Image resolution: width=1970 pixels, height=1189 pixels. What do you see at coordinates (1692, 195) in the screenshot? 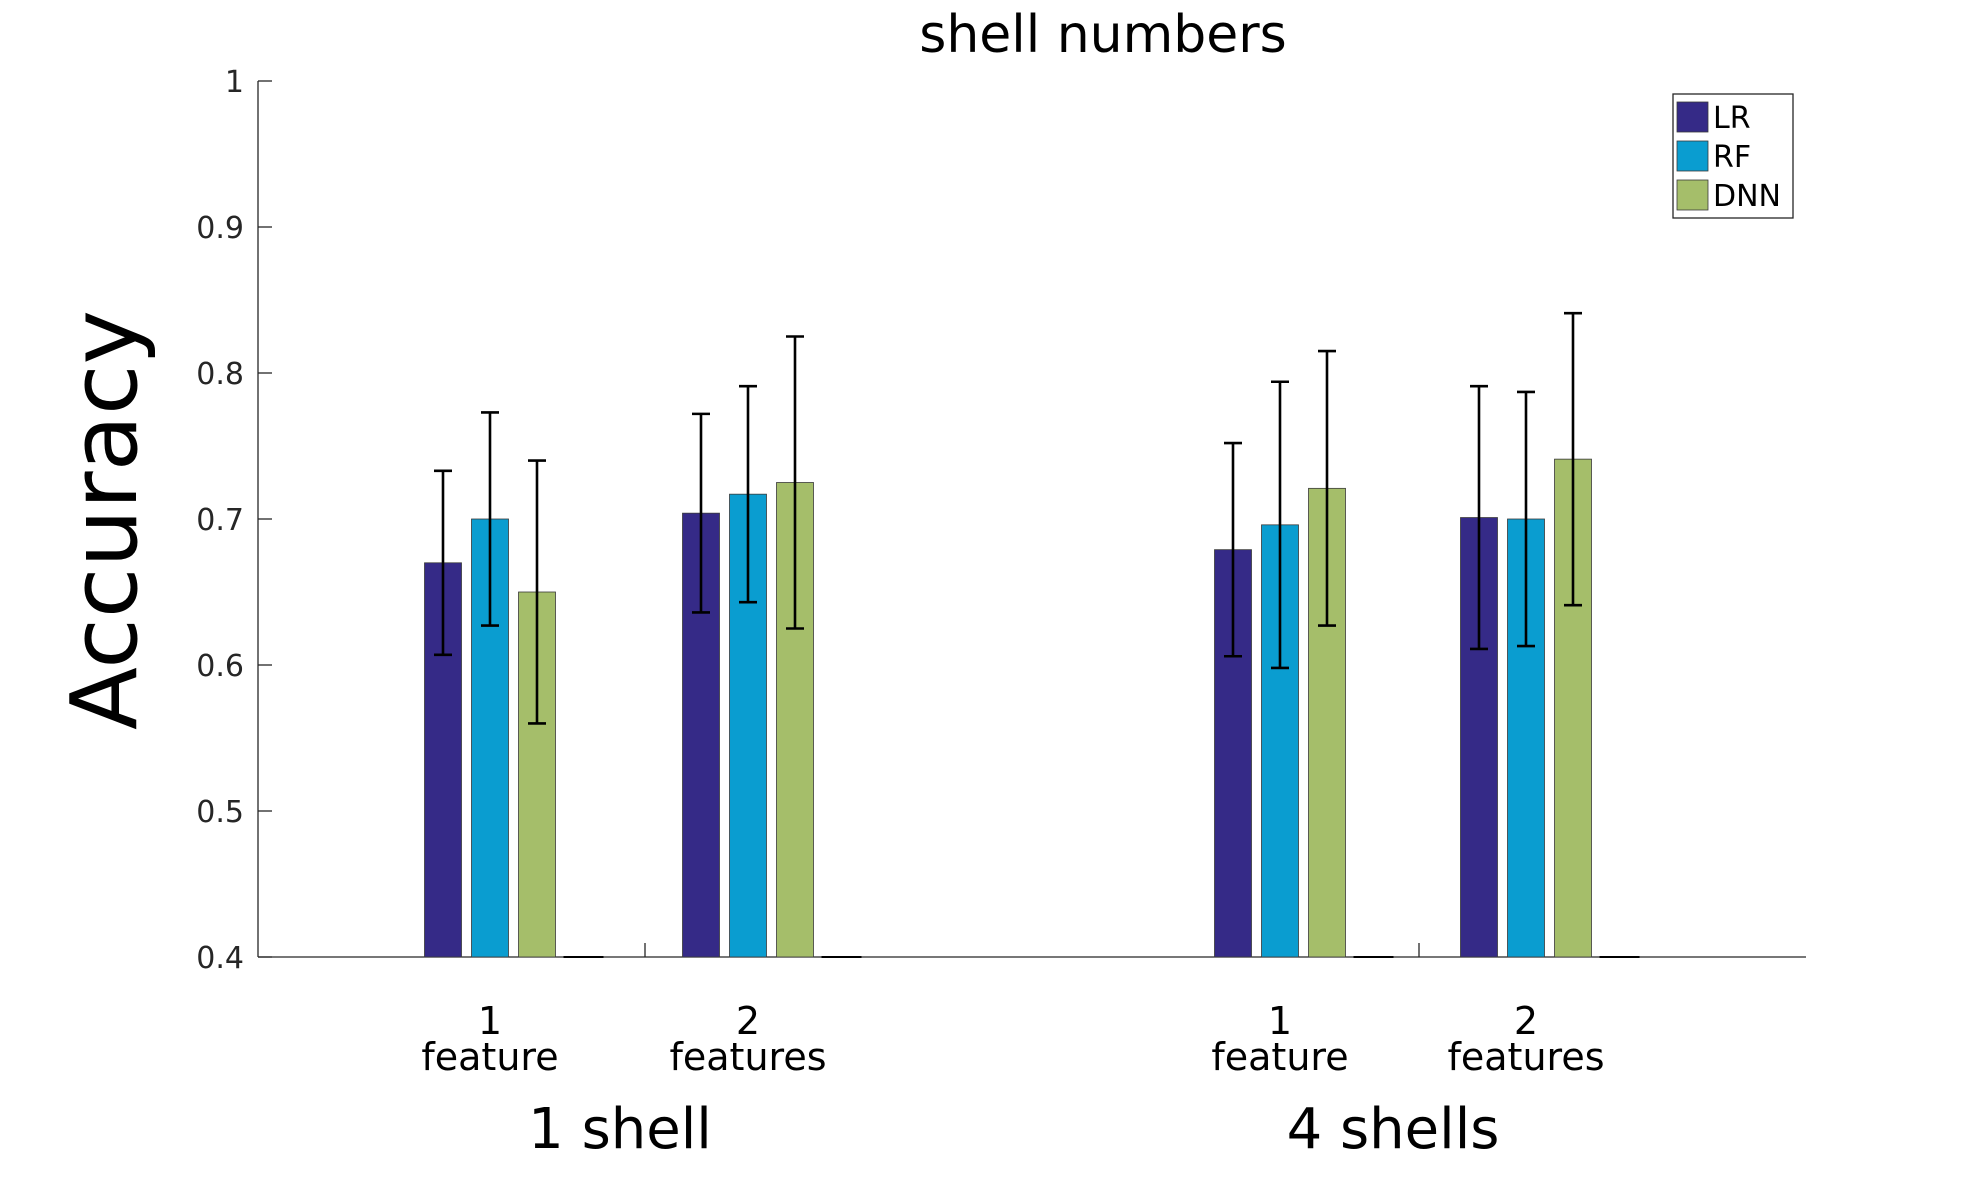
I see `legend-swatch-dnn` at bounding box center [1692, 195].